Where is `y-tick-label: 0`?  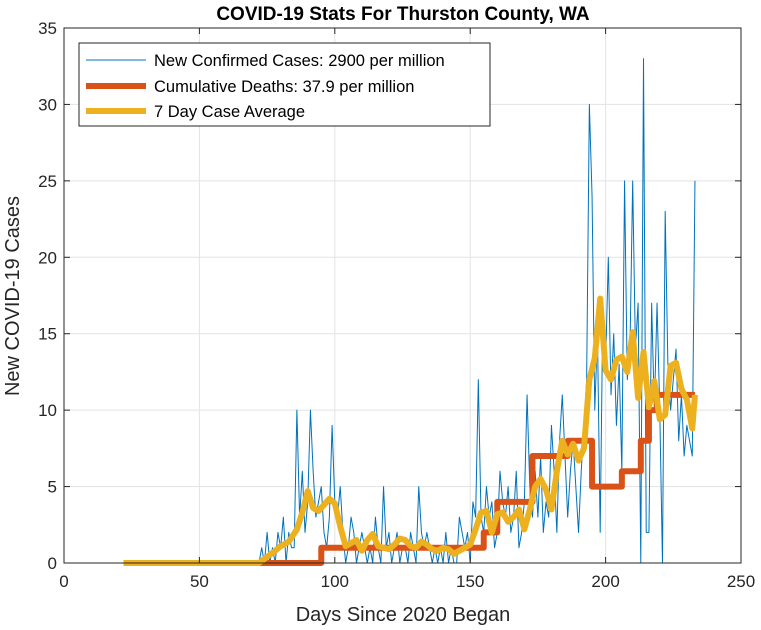 y-tick-label: 0 is located at coordinates (52, 563).